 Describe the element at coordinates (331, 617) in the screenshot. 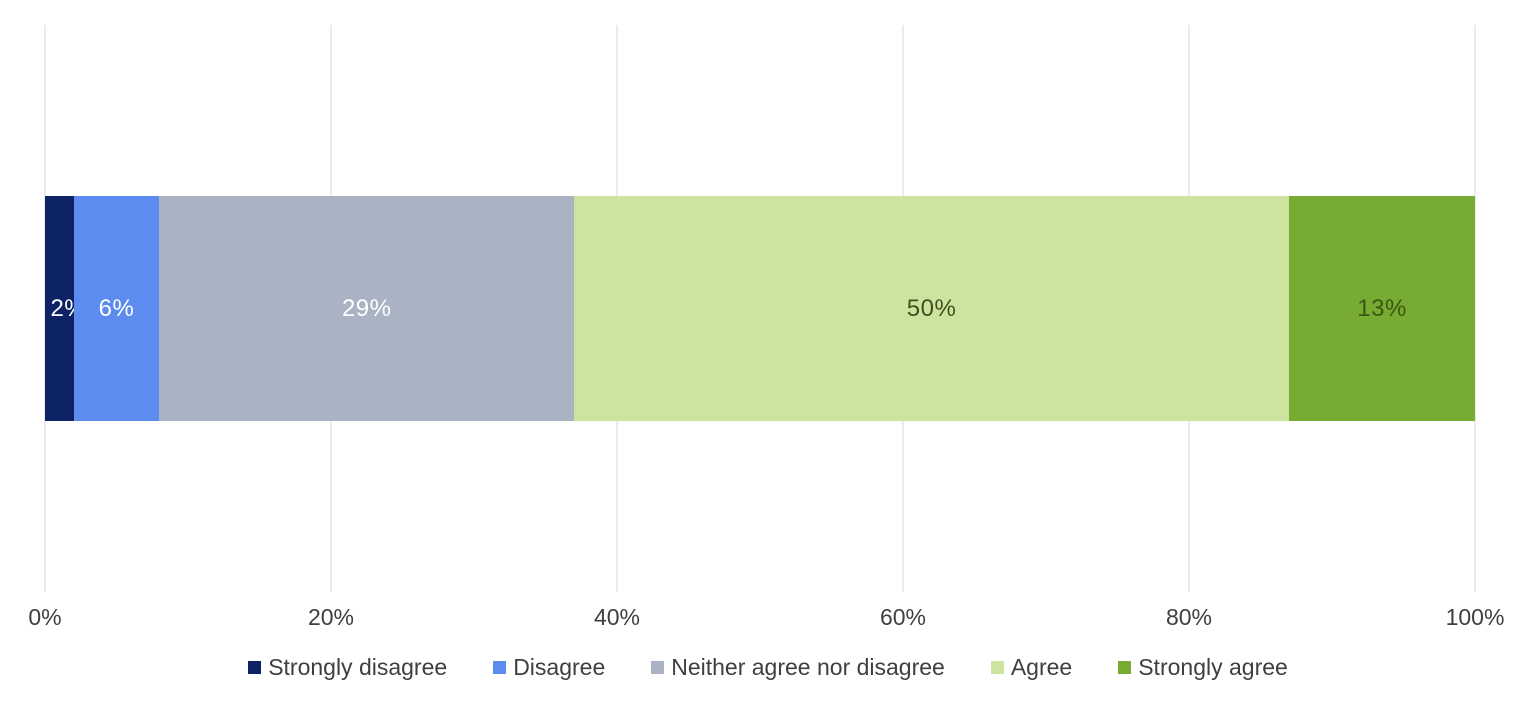

I see `x-tick-label-20: 20%` at that location.